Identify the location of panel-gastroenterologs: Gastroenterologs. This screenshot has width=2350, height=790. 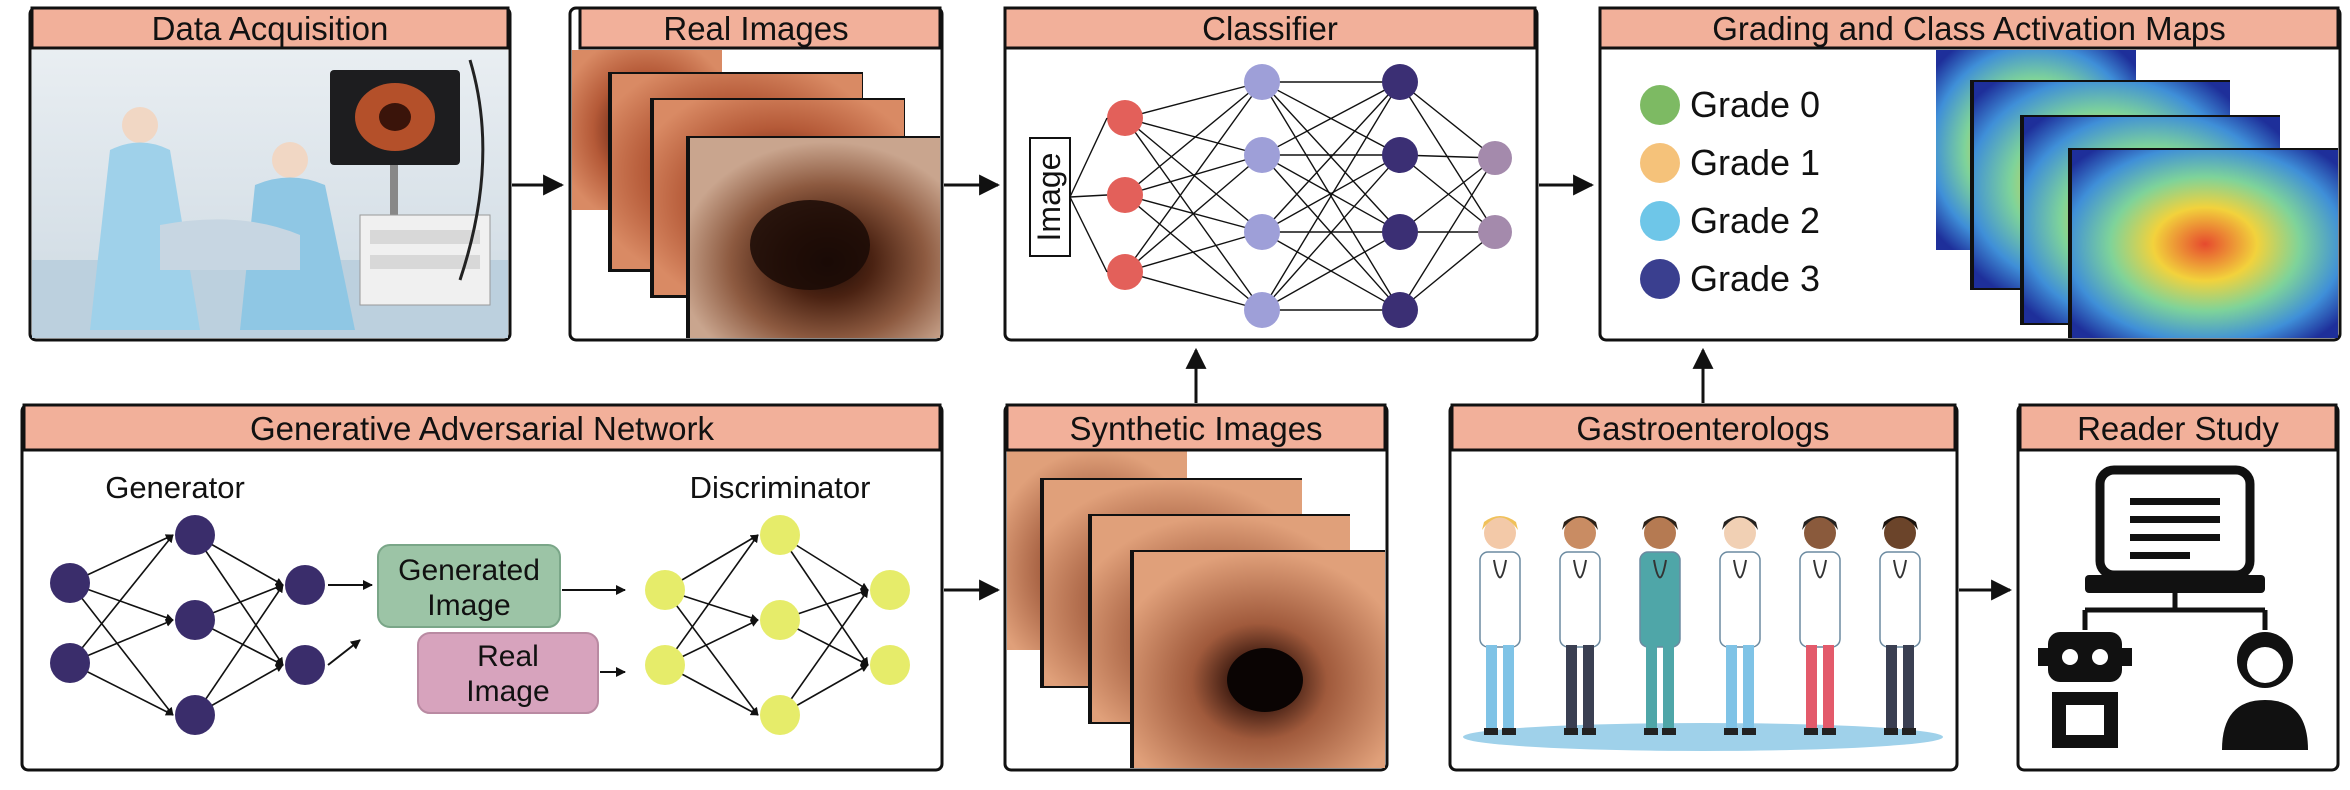
(1703, 587).